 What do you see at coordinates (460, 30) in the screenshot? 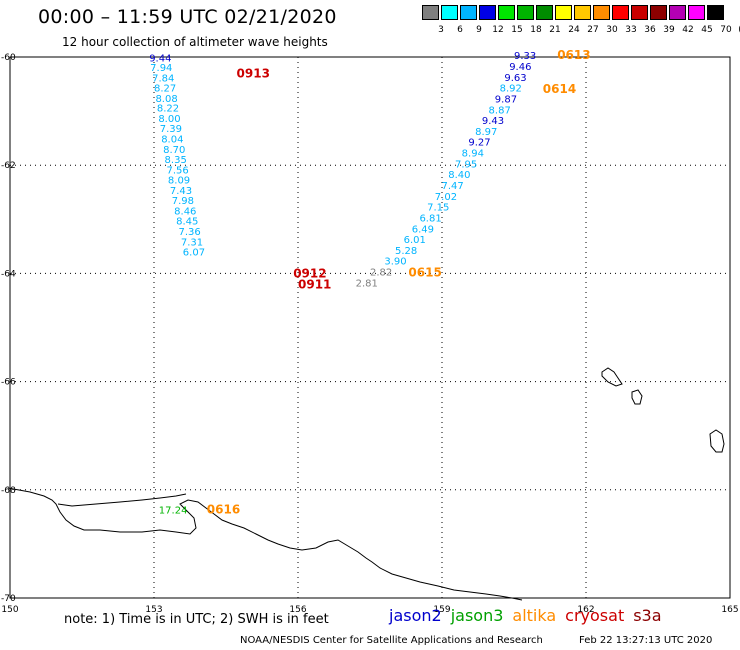
I see `legend-label: 6` at bounding box center [460, 30].